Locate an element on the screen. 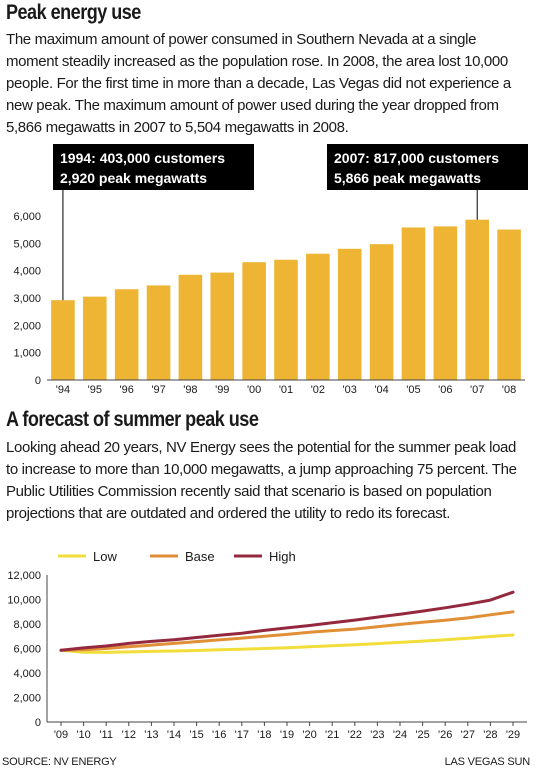  x-tick-label: '22 is located at coordinates (355, 735).